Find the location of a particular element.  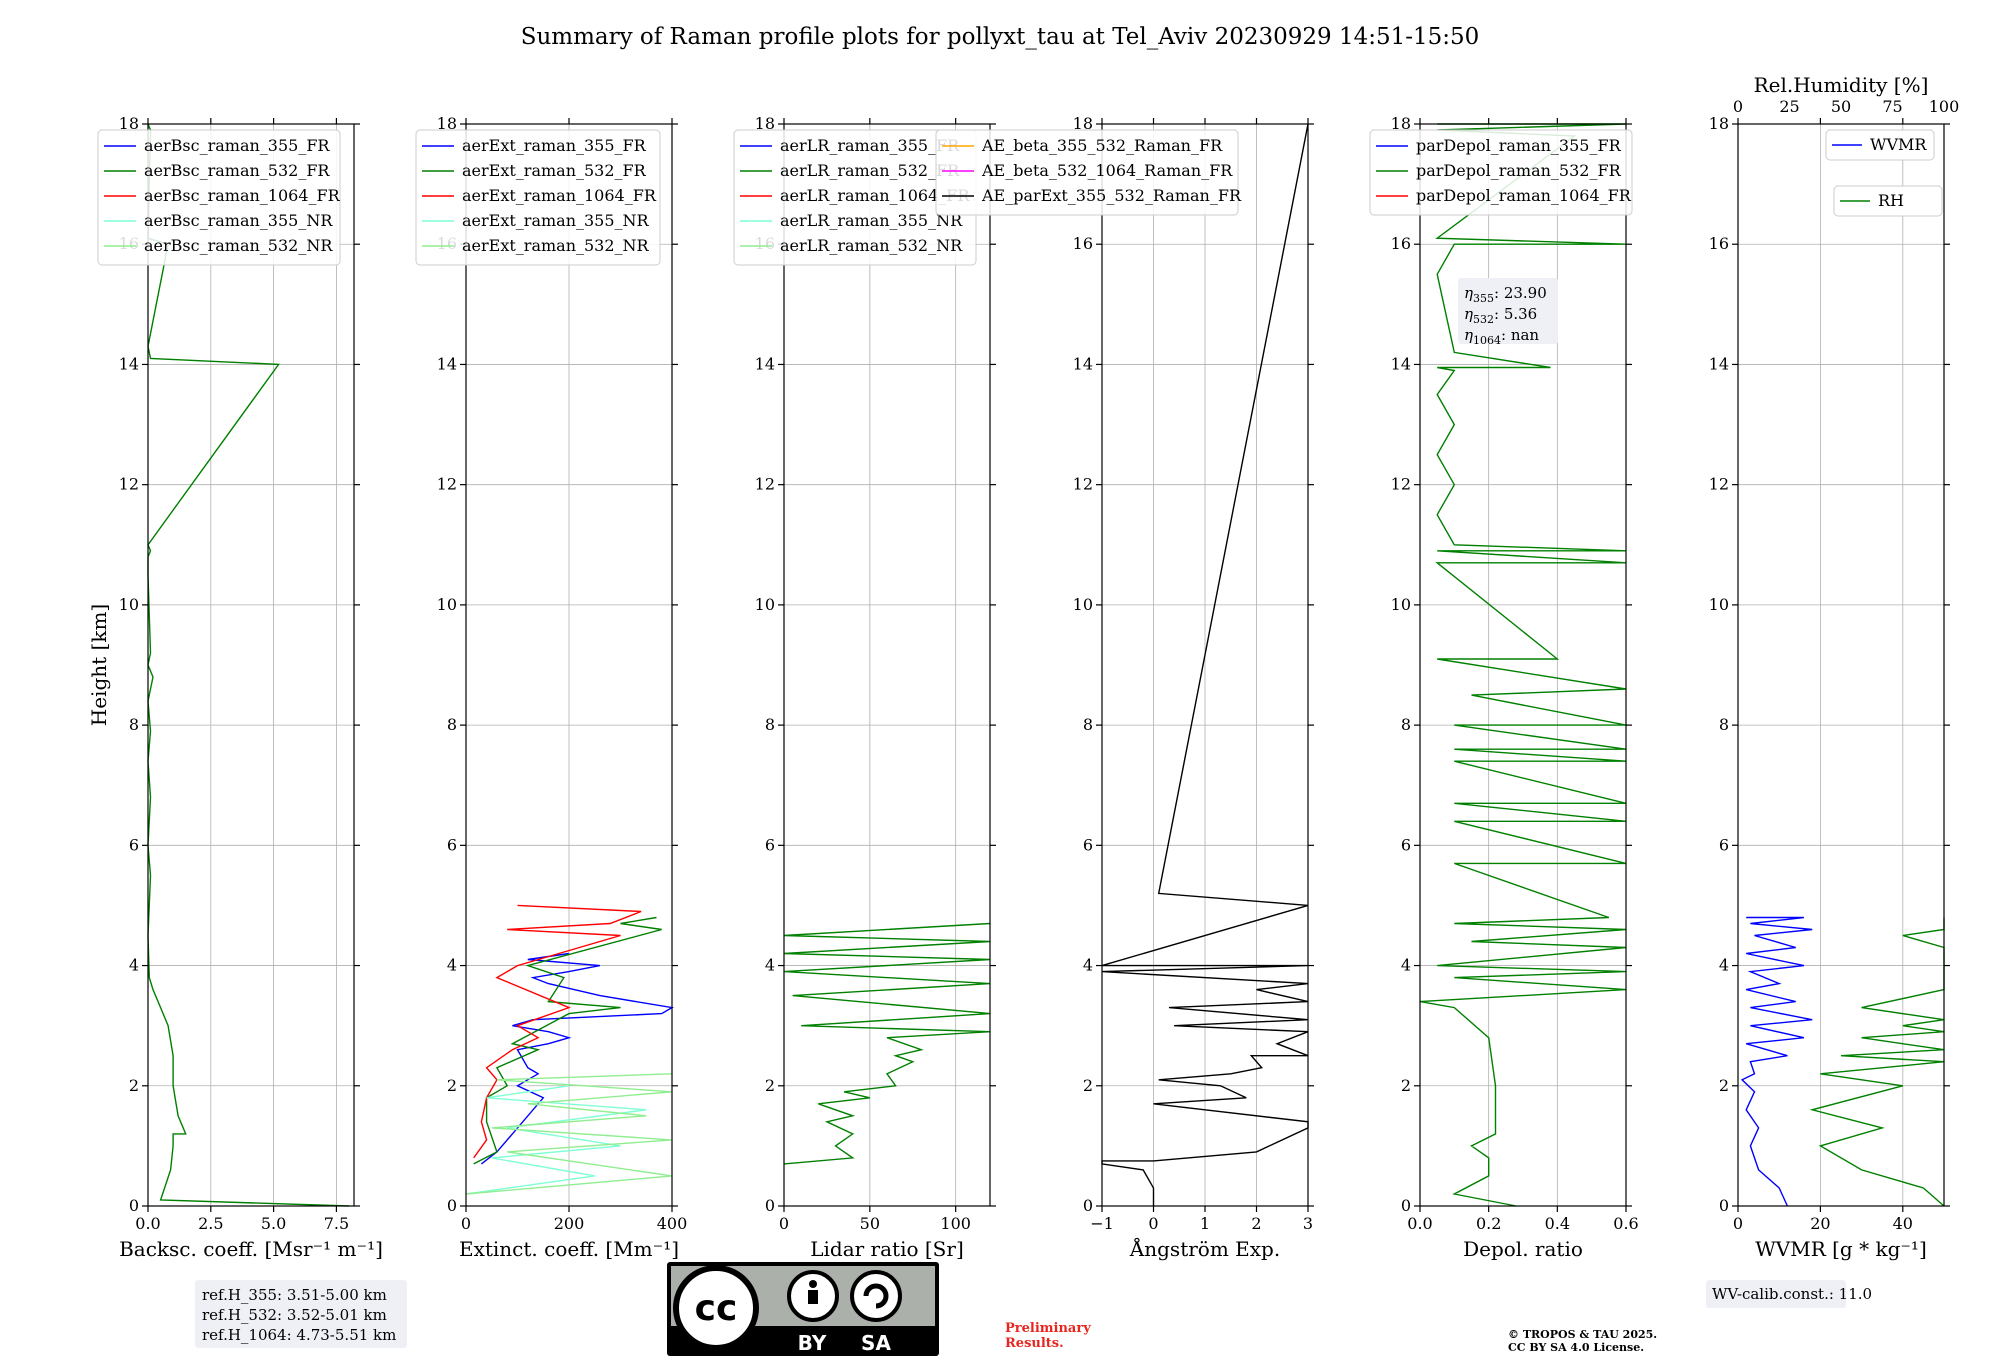

copyright-line-1: © TROPOS & TAU 2025. is located at coordinates (1582, 1334).